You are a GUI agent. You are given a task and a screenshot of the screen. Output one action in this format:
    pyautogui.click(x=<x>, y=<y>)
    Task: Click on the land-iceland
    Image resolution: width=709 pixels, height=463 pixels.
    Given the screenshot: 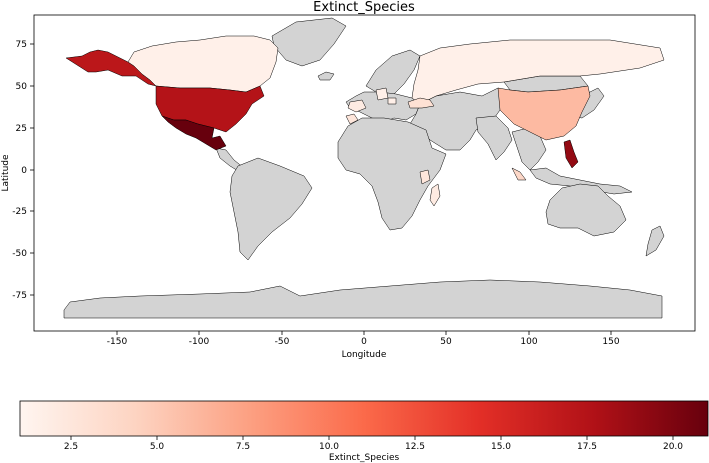 What is the action you would take?
    pyautogui.click(x=326, y=76)
    